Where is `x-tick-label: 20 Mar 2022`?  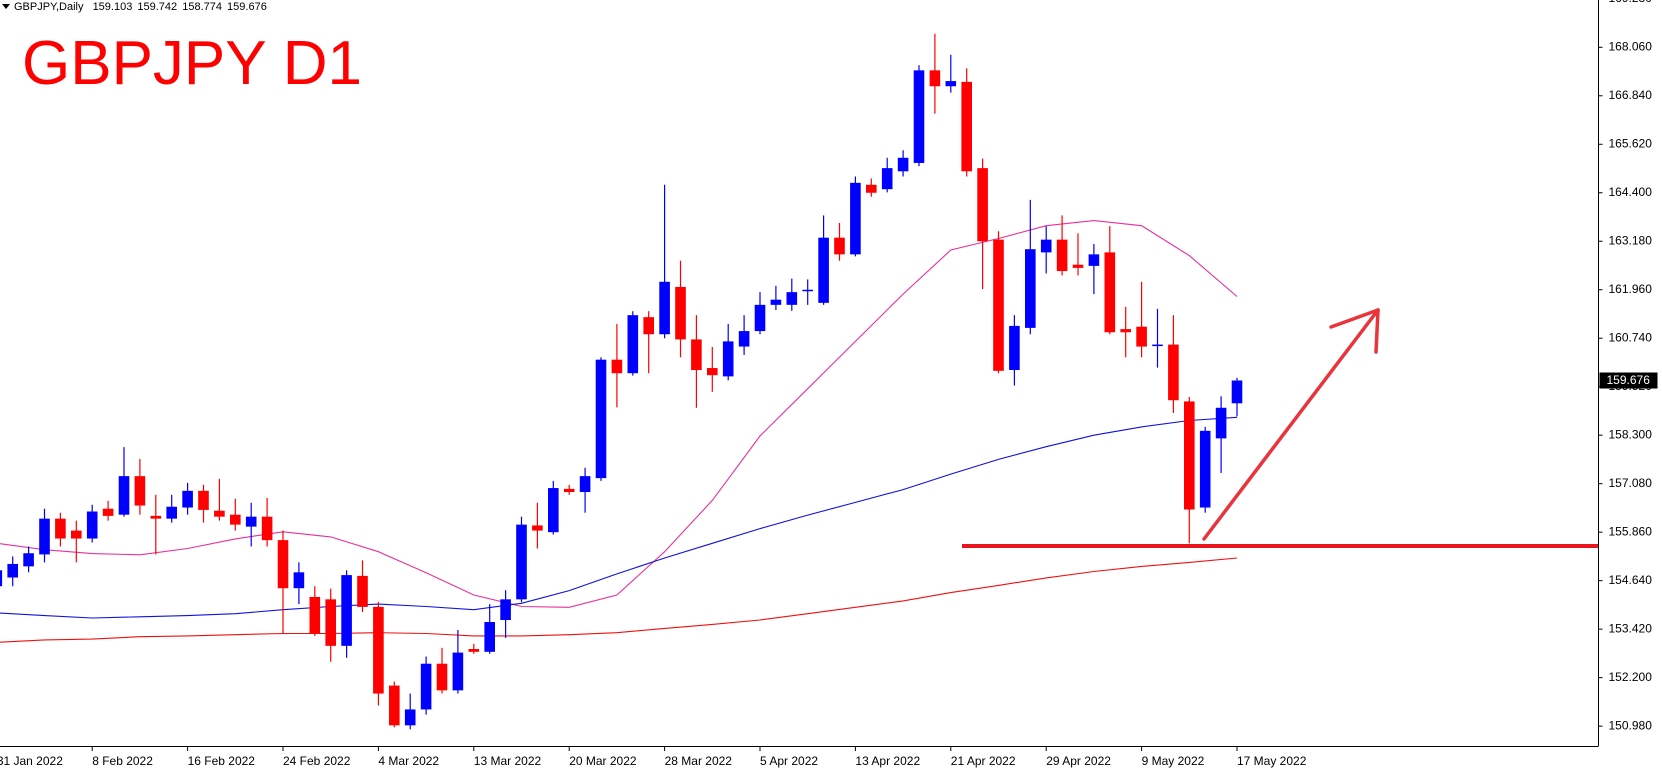
x-tick-label: 20 Mar 2022 is located at coordinates (603, 761).